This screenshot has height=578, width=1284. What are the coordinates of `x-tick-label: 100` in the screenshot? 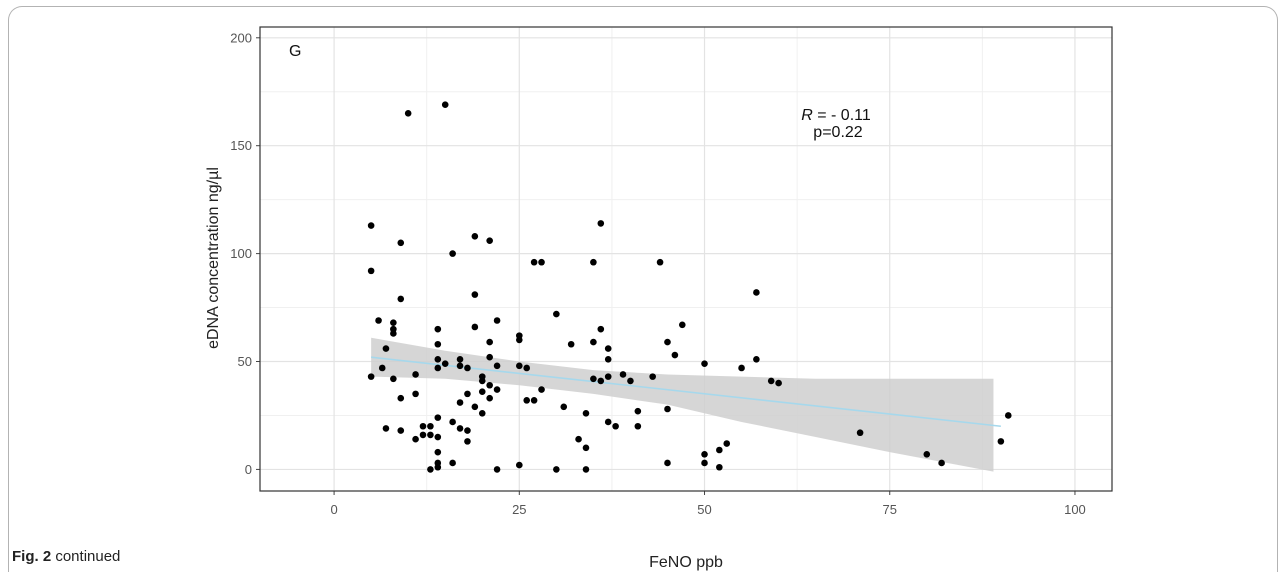 It's located at (1075, 509).